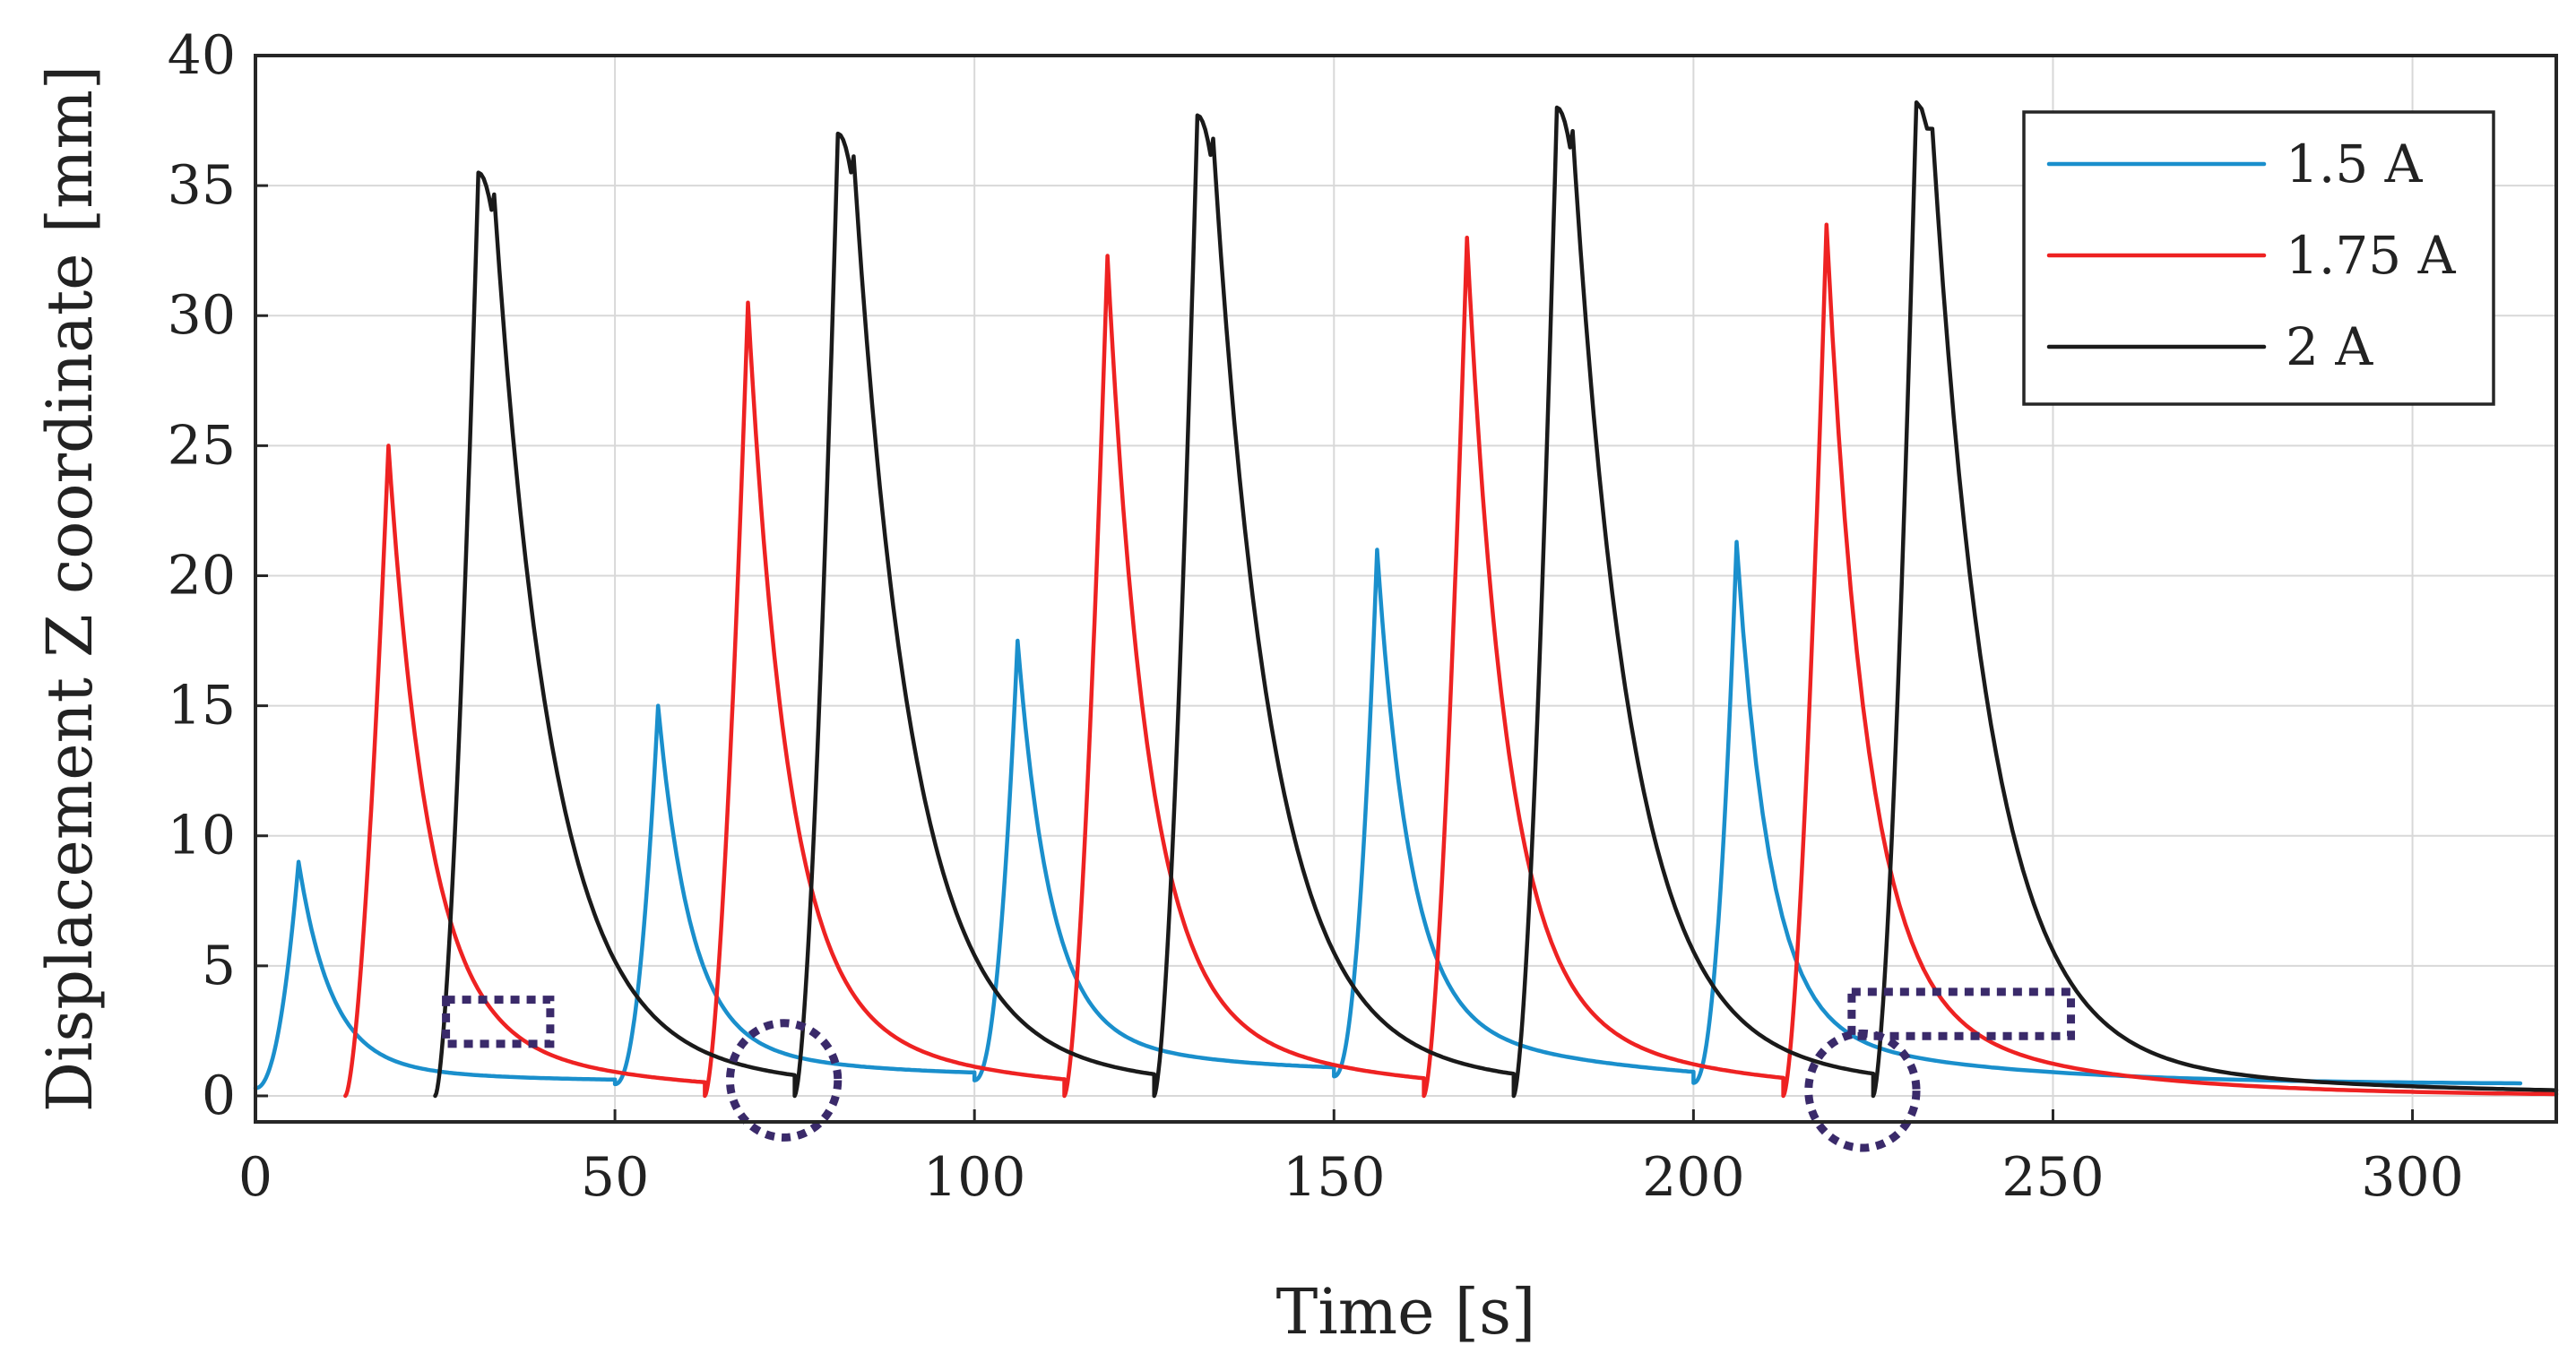  I want to click on x-tick-label: 100, so click(974, 1177).